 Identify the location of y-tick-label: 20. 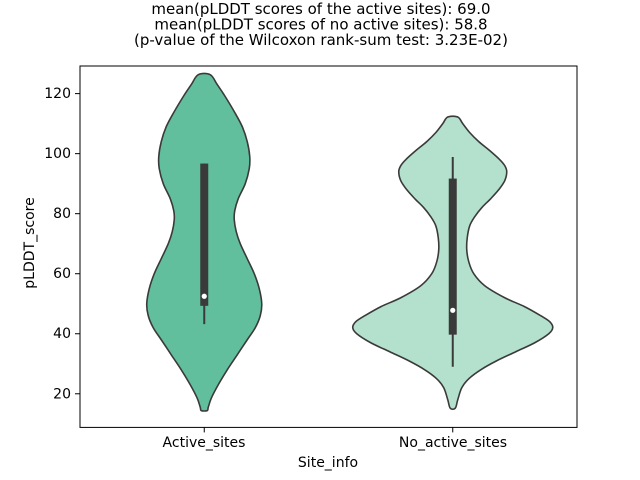
(62, 394).